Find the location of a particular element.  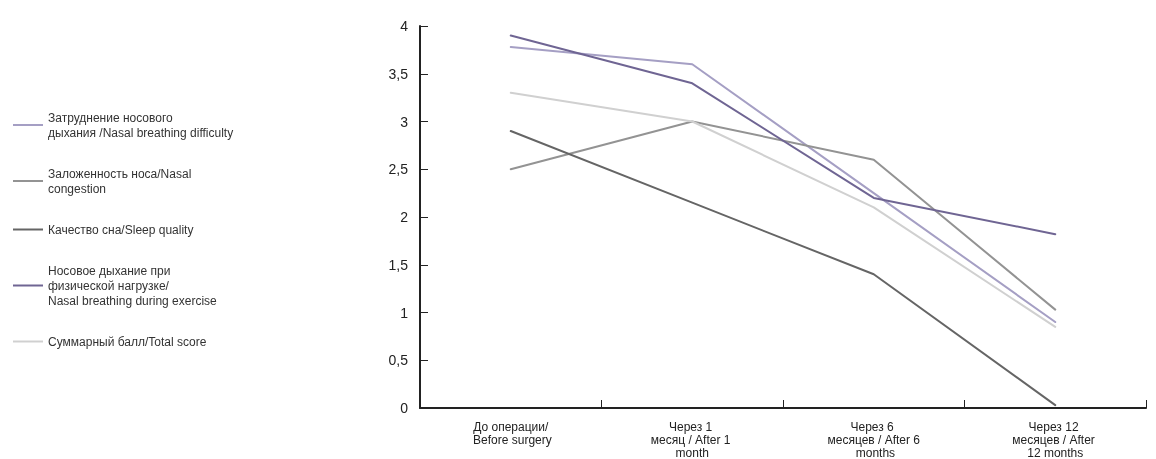

y-tick-label: 4 is located at coordinates (404, 26).